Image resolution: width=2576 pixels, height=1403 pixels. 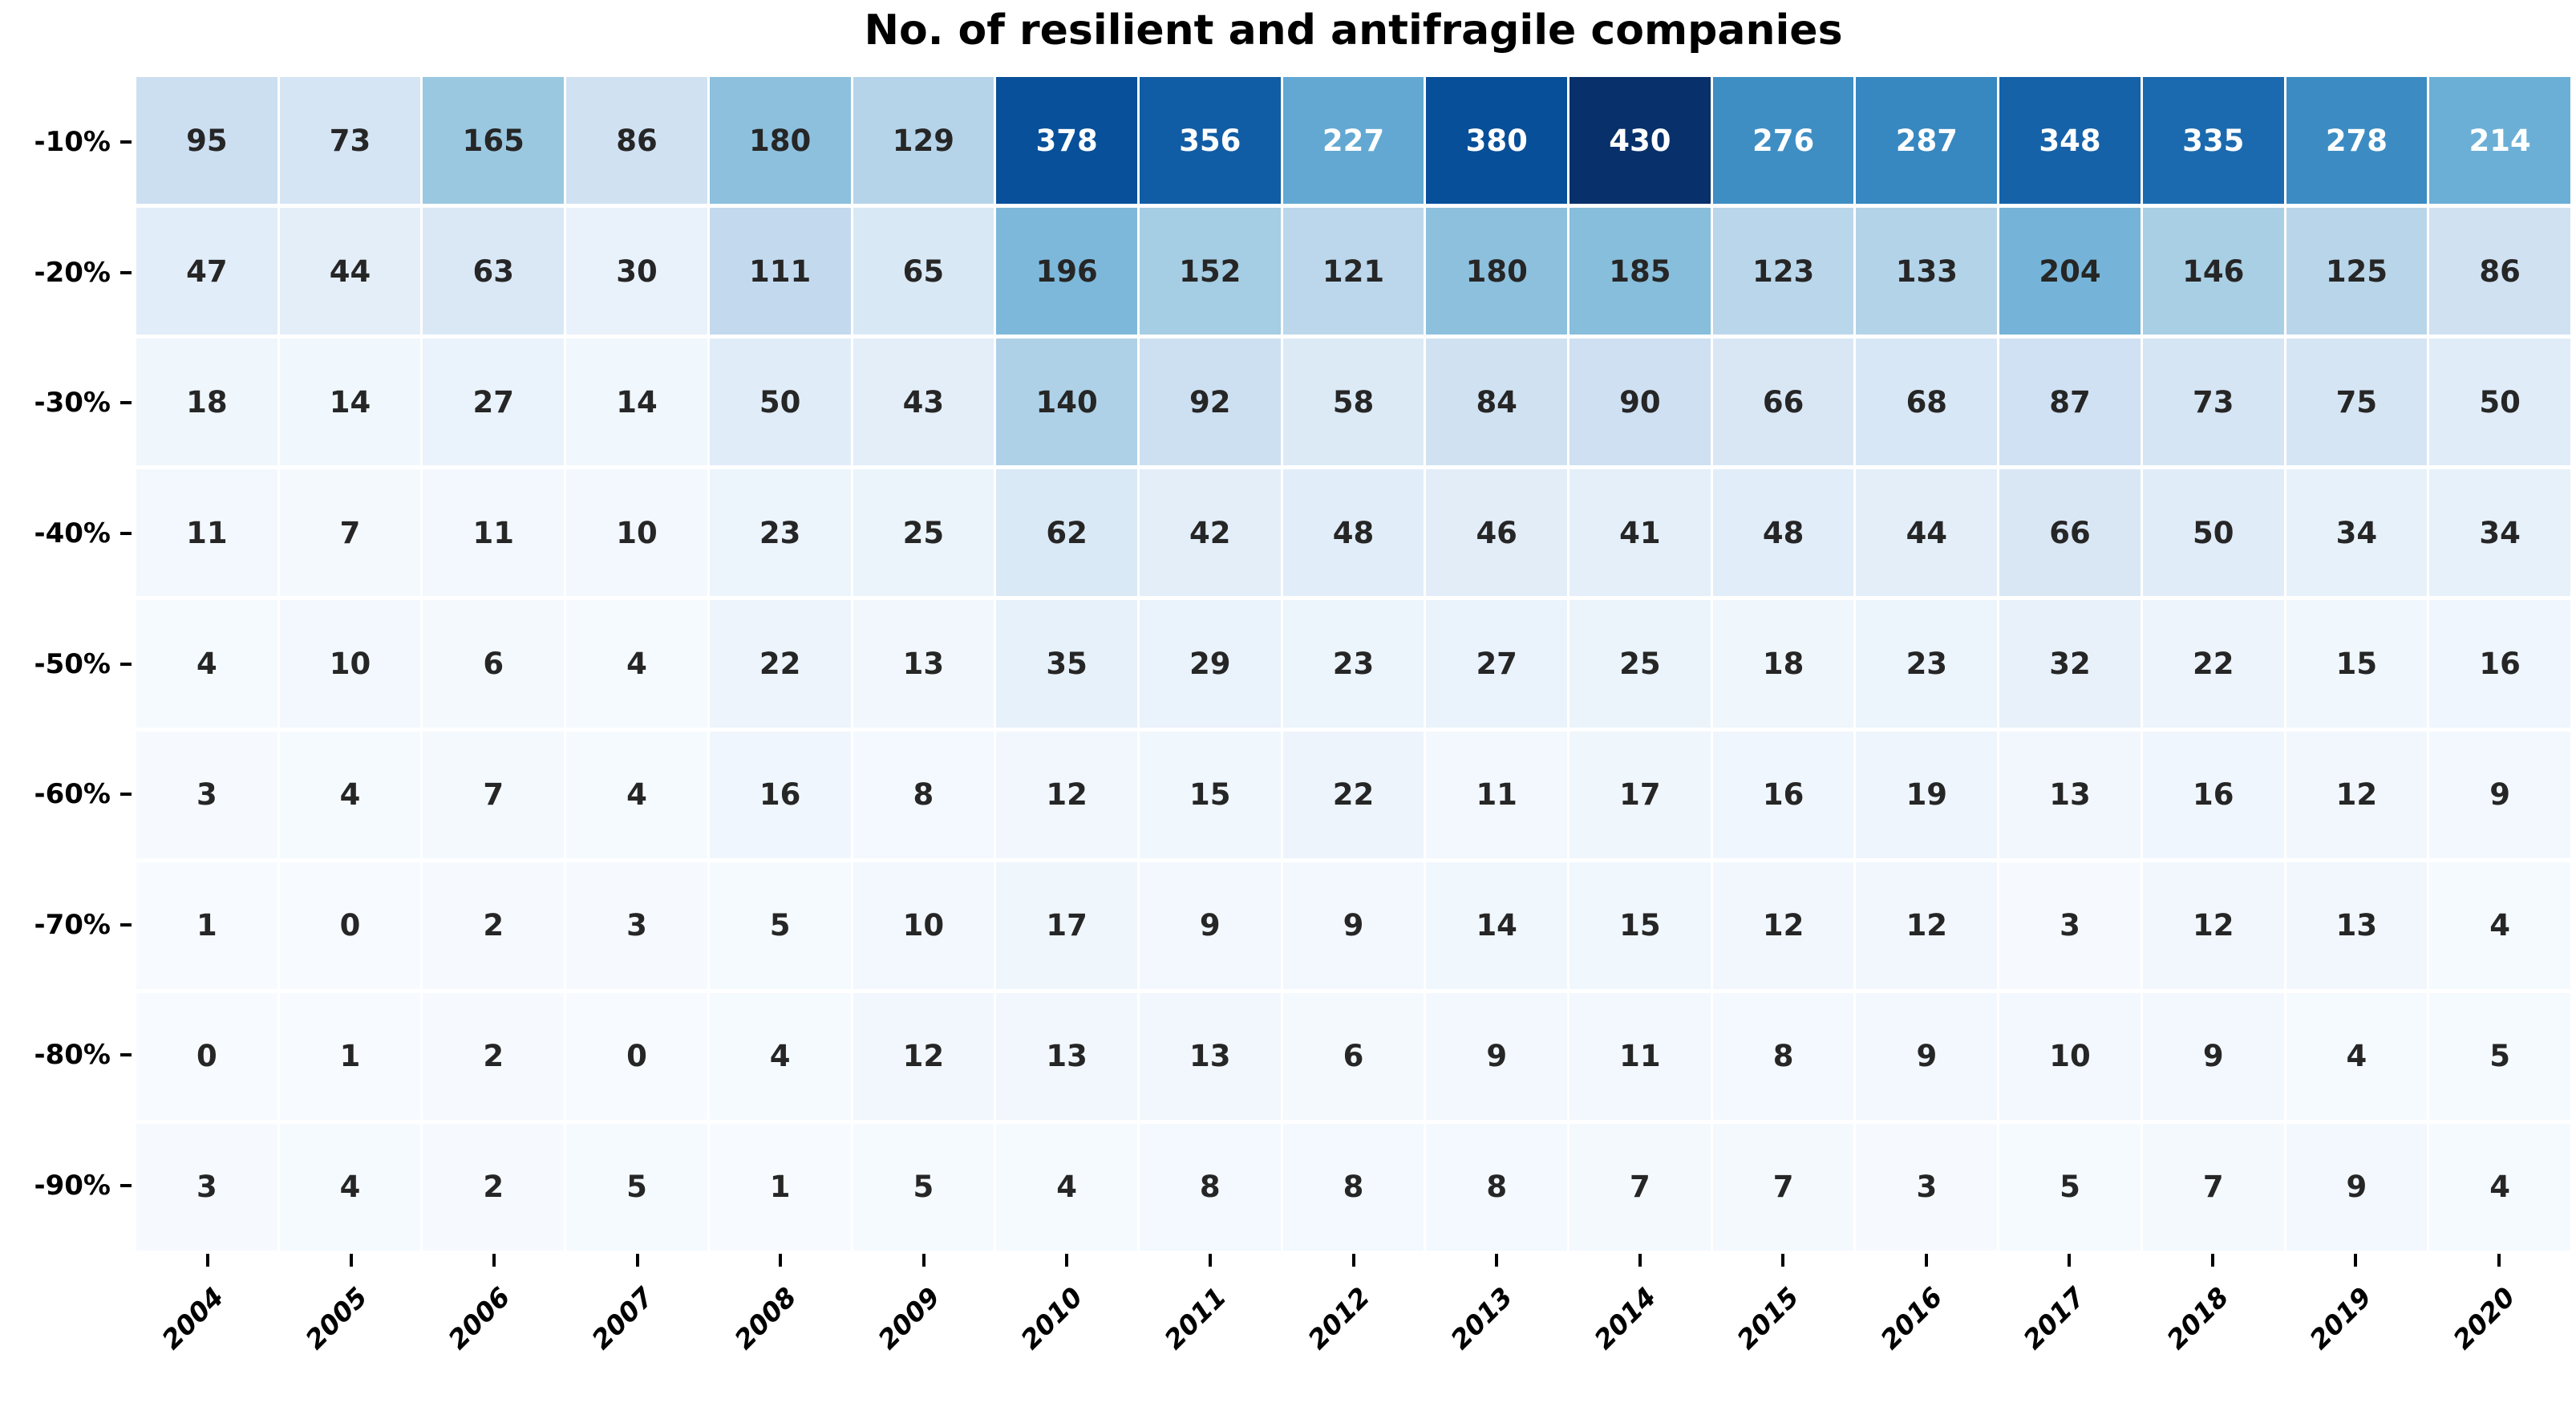 I want to click on heatmap-cell: 125, so click(x=2357, y=271).